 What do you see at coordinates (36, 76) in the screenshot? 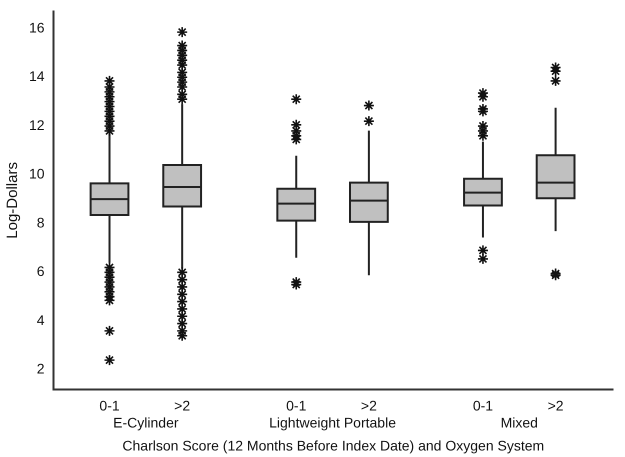
I see `y-tick-label: 14` at bounding box center [36, 76].